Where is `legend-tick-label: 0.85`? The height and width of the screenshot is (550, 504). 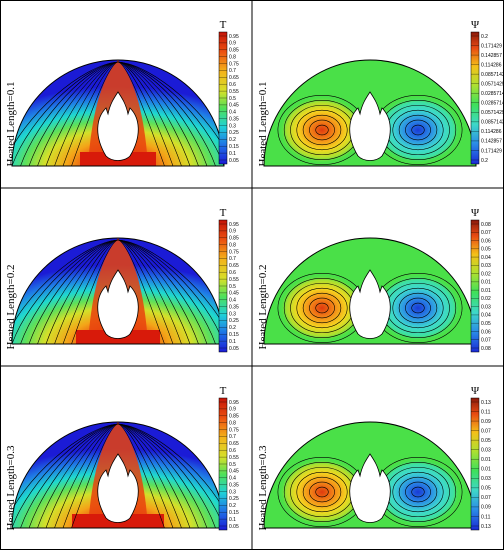 legend-tick-label: 0.85 is located at coordinates (234, 417).